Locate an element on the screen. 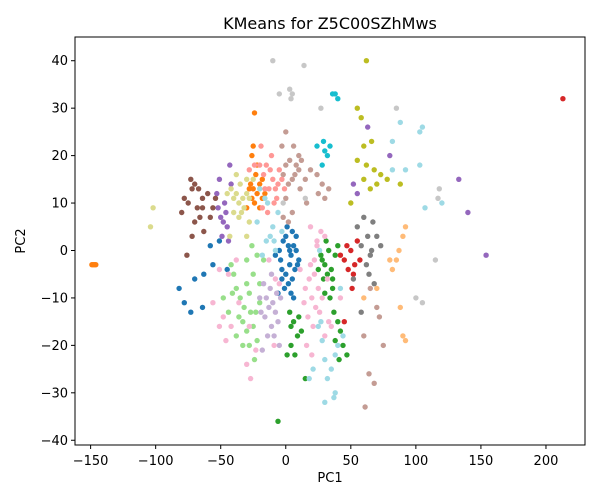  chart-title: KMeans for Z5C00SZhMws is located at coordinates (330, 23).